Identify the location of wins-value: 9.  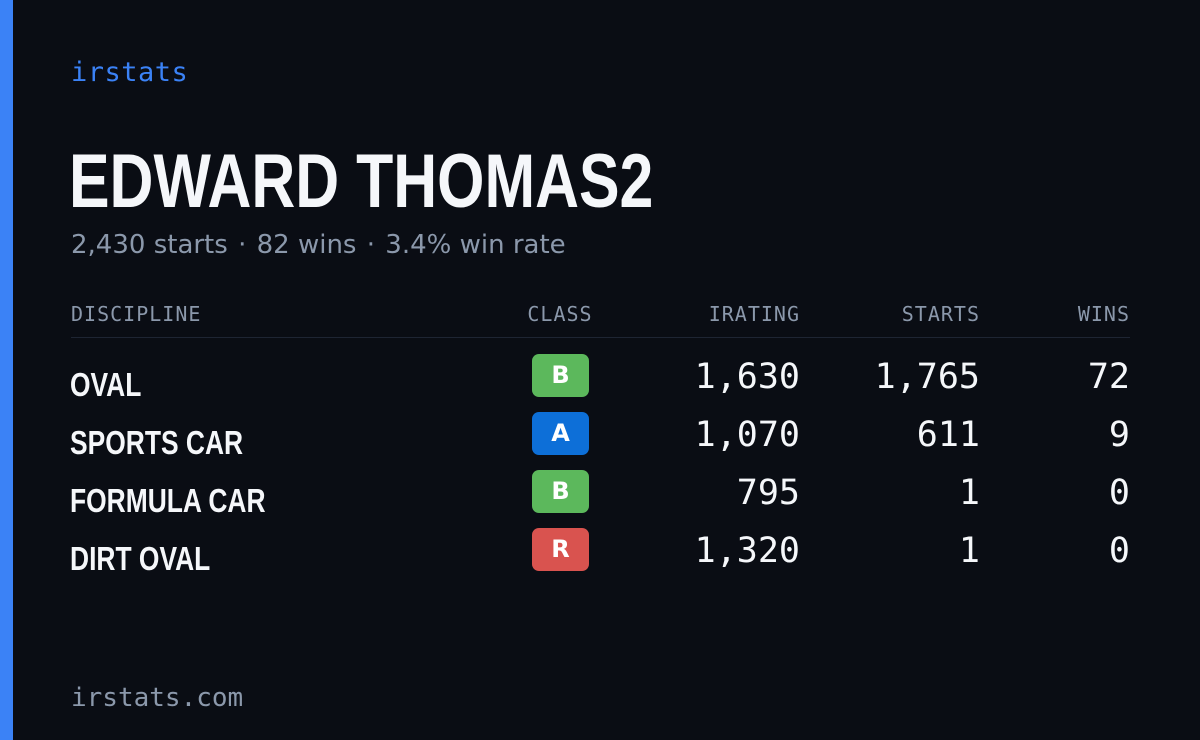
(1119, 435).